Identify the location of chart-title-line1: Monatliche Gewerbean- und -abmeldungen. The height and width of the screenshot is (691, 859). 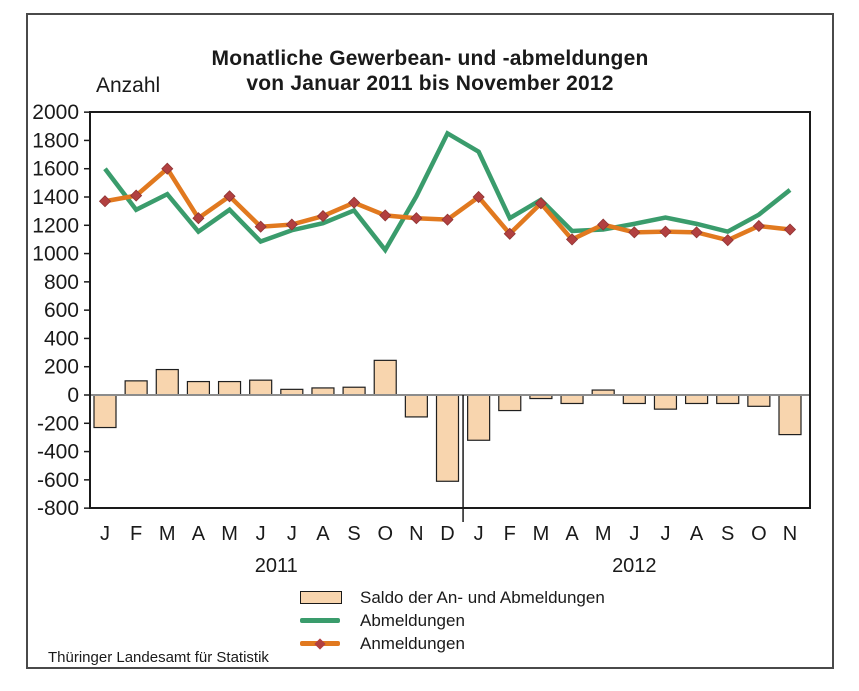
(430, 58).